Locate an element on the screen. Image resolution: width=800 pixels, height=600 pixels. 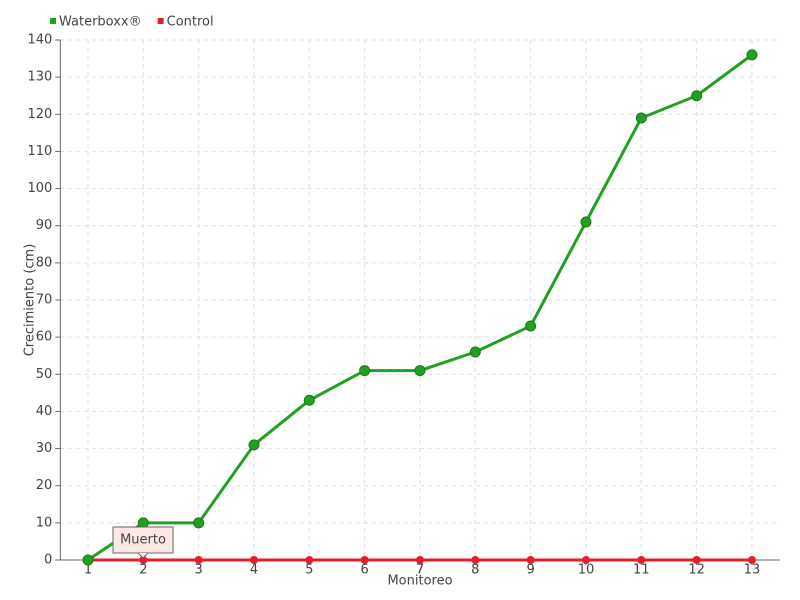
legend-label: Waterboxx® is located at coordinates (100, 22).